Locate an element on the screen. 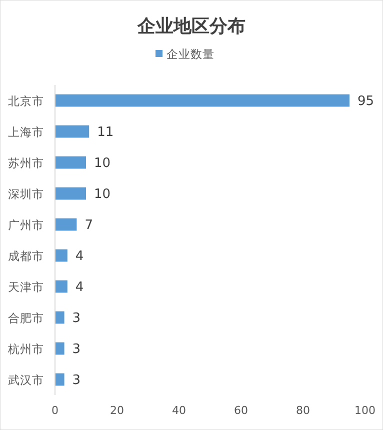  data-label: 95 is located at coordinates (366, 101).